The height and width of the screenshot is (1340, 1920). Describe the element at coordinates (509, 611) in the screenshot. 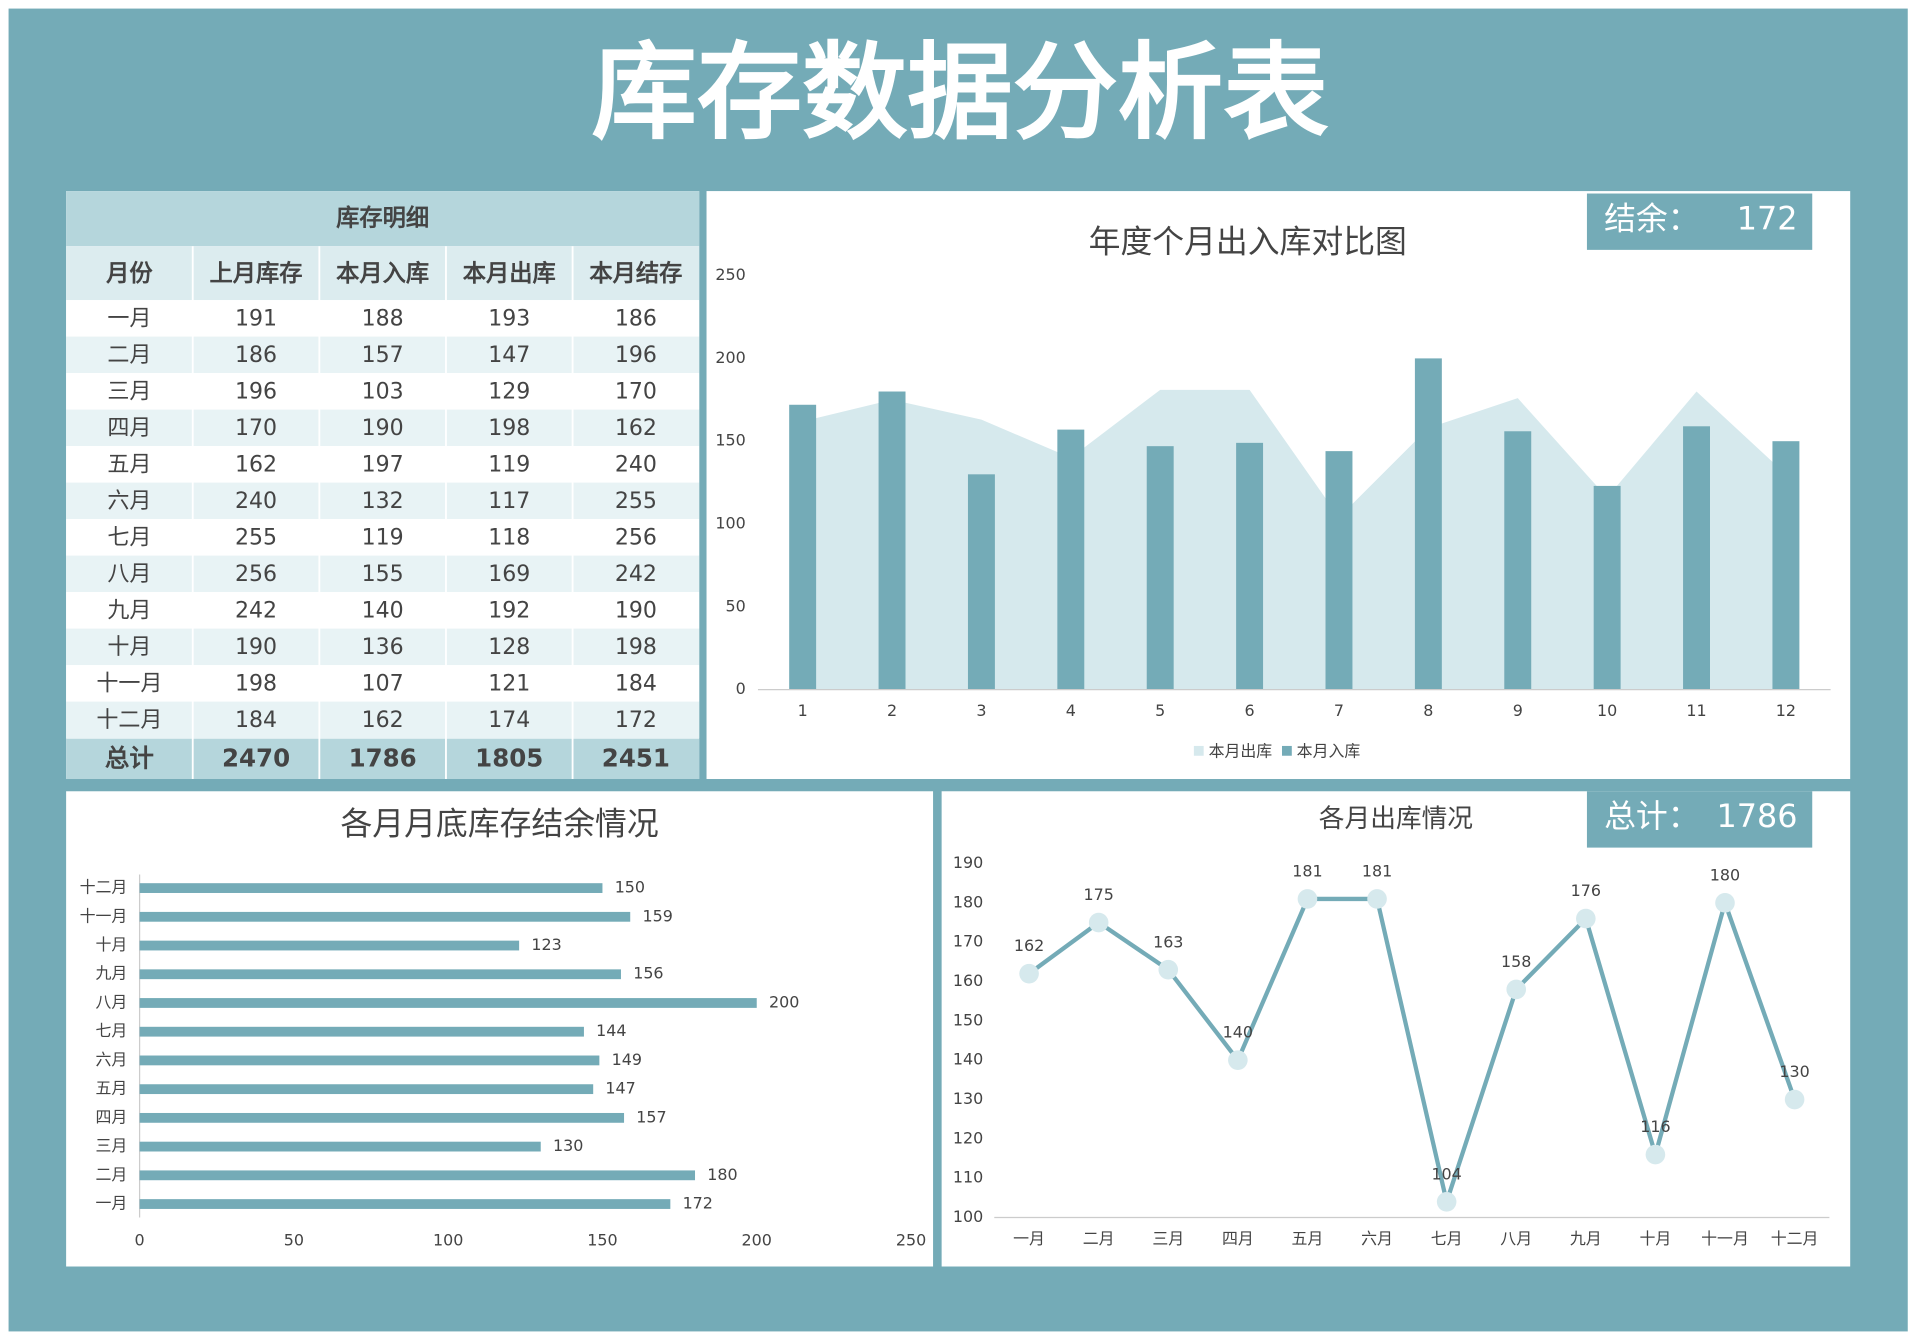

I see `table-cell: 192` at that location.